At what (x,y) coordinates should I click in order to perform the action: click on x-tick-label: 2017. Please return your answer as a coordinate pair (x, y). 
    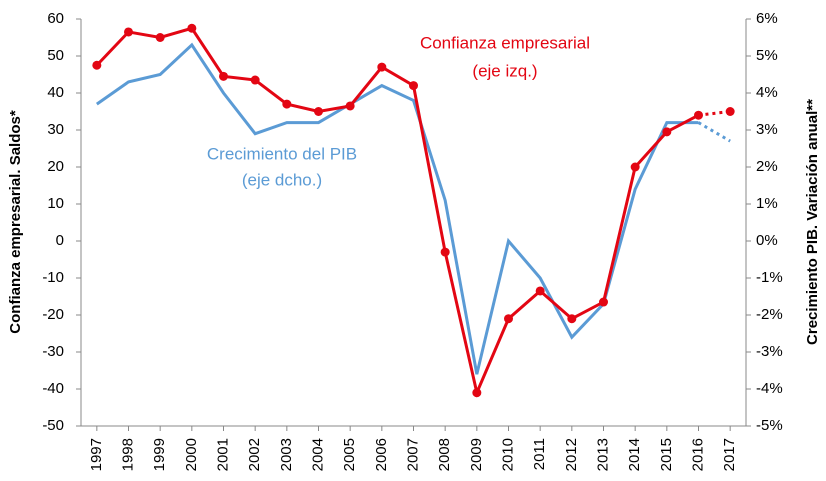
    Looking at the image, I should click on (729, 454).